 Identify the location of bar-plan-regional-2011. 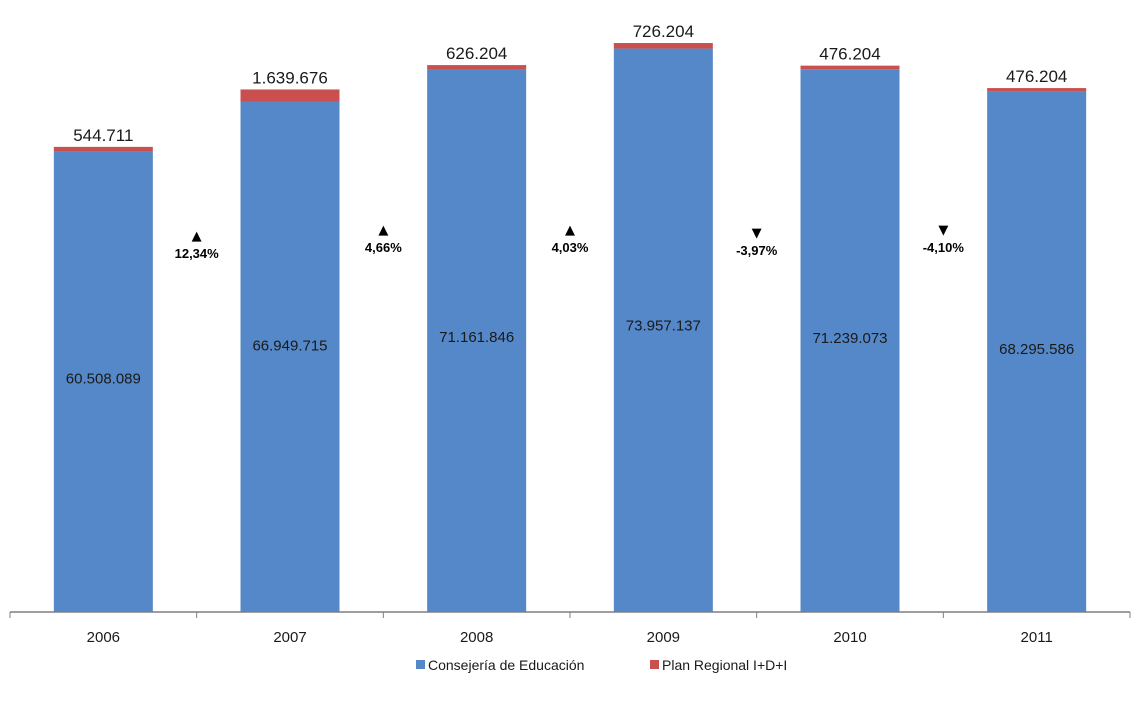
(1037, 90).